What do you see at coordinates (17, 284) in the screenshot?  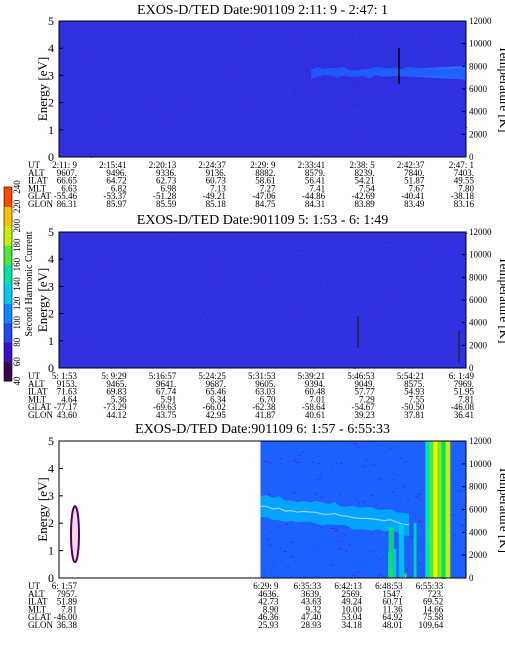 I see `colorbar-tick-label: 140` at bounding box center [17, 284].